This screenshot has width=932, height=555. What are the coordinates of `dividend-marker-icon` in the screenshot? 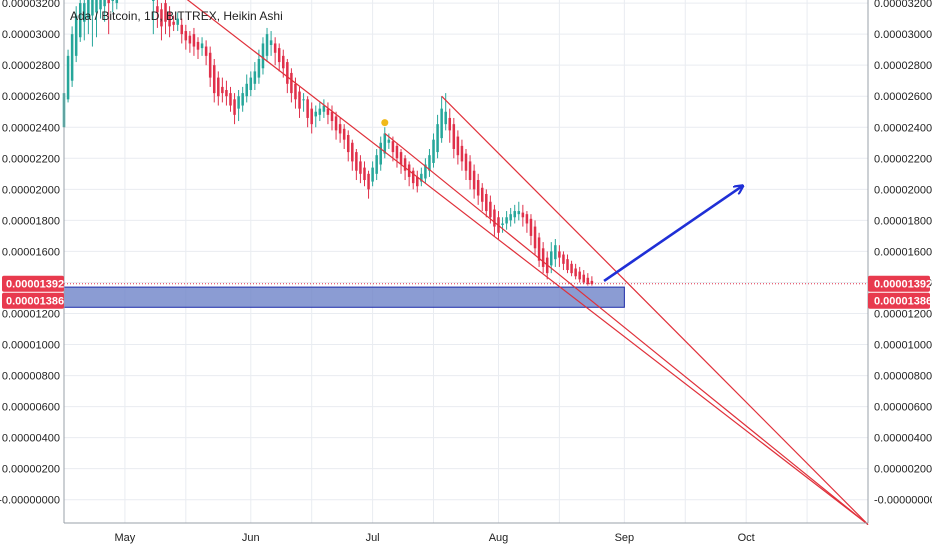 It's located at (385, 123).